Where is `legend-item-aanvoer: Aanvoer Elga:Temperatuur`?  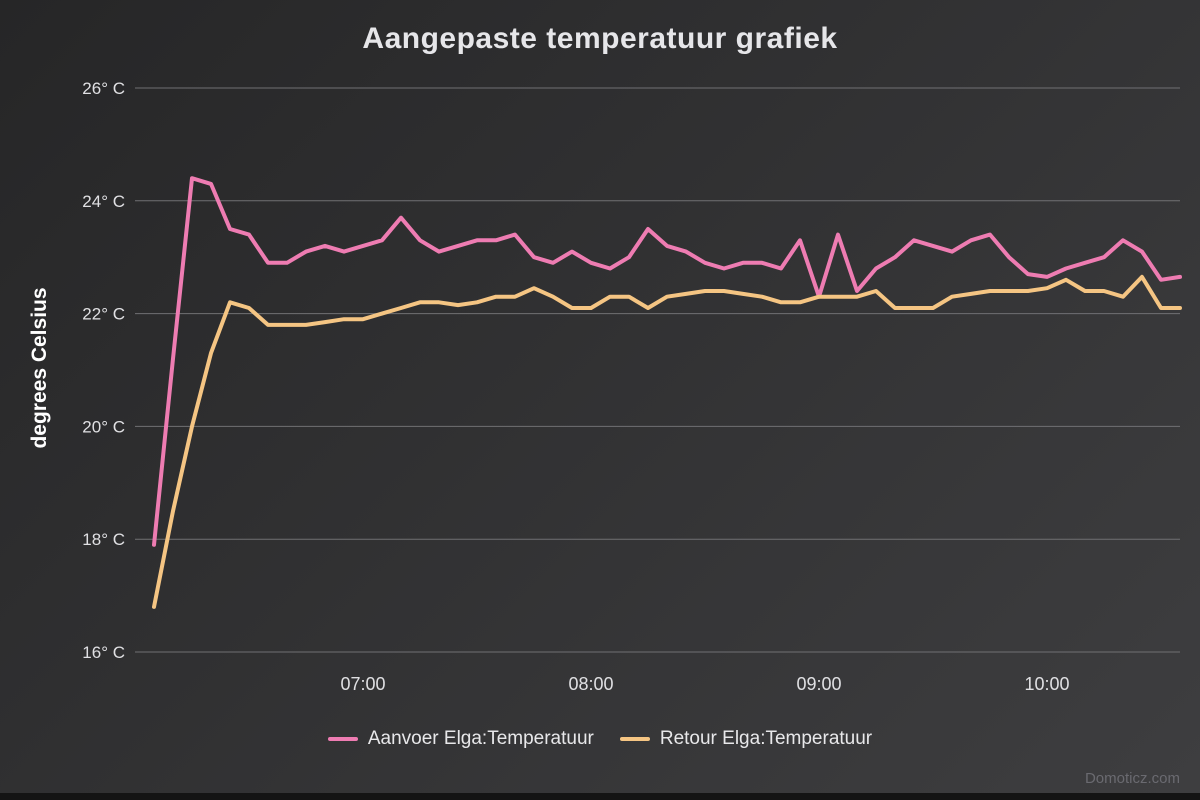
legend-item-aanvoer: Aanvoer Elga:Temperatuur is located at coordinates (460, 739).